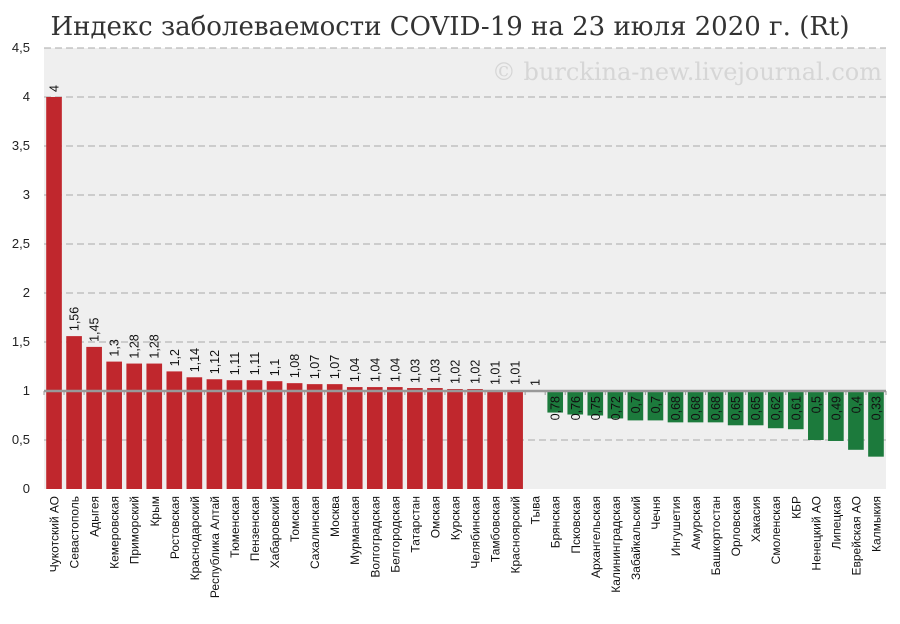 This screenshot has width=900, height=624. What do you see at coordinates (816, 533) in the screenshot?
I see `category-label: Ненецкий АО` at bounding box center [816, 533].